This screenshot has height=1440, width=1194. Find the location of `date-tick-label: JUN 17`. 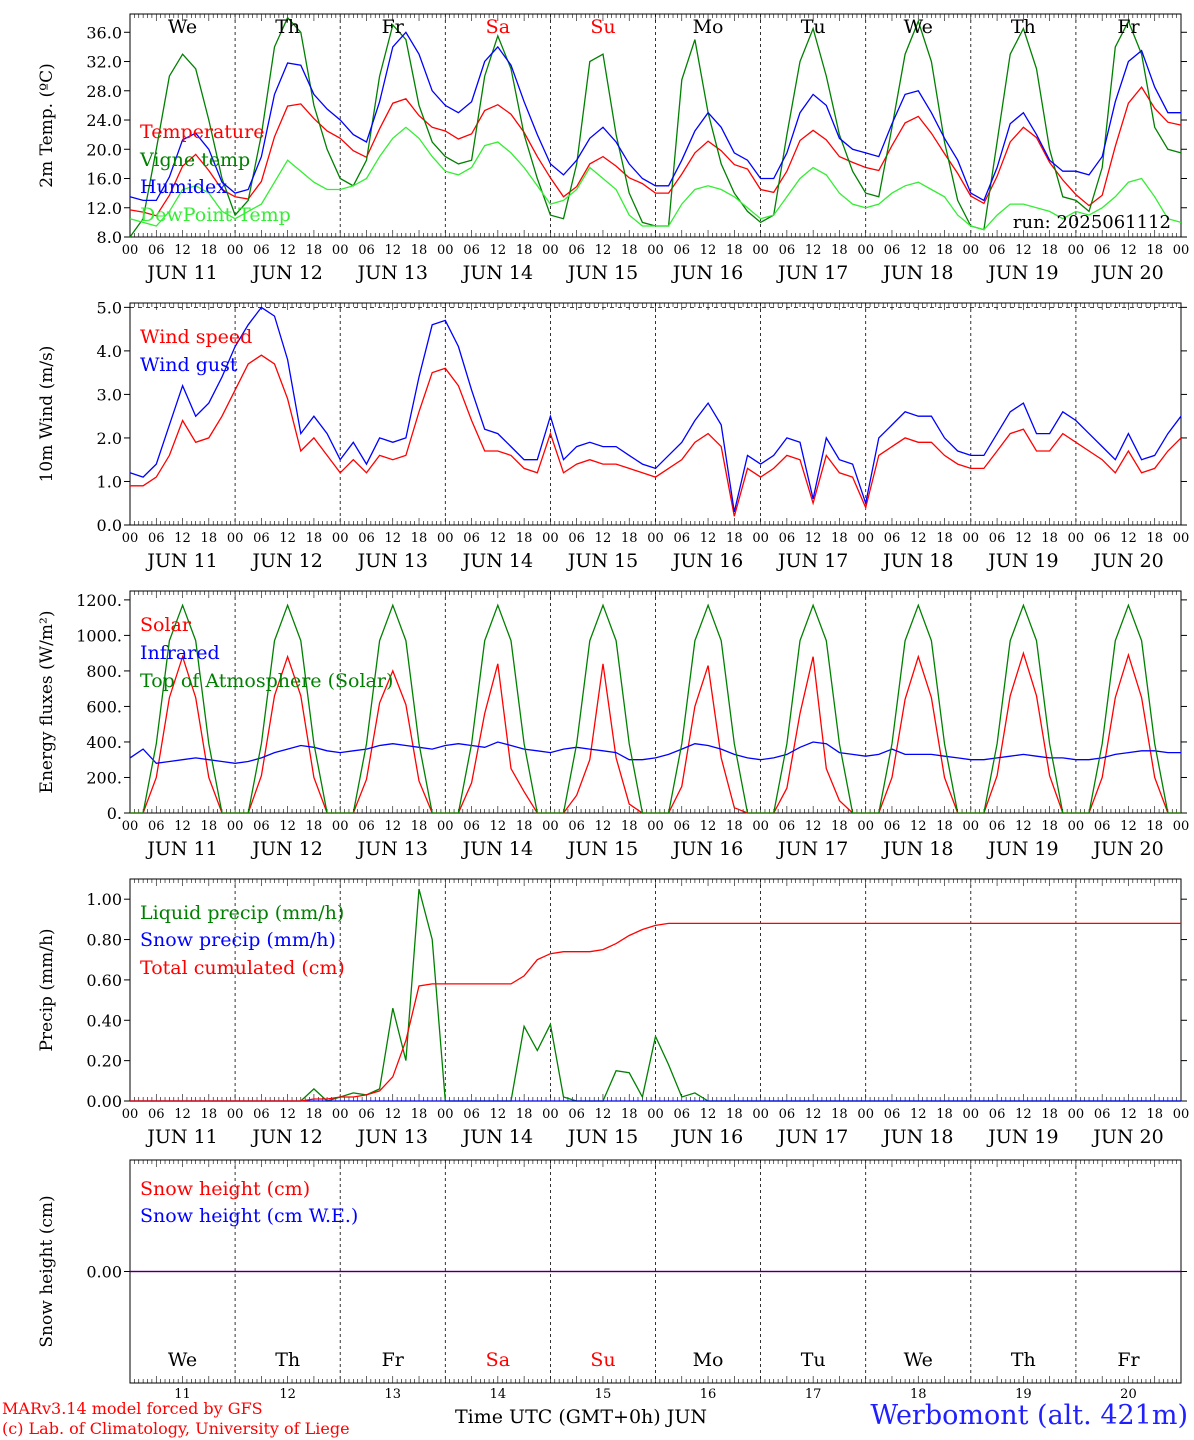

date-tick-label: JUN 17 is located at coordinates (812, 561).